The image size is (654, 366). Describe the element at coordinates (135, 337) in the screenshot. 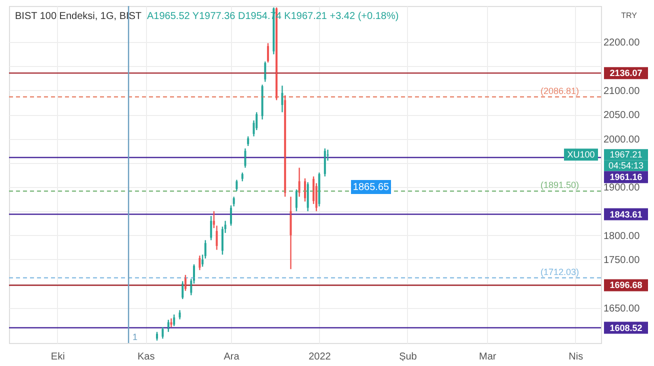

I see `ref-line-label: 1` at that location.